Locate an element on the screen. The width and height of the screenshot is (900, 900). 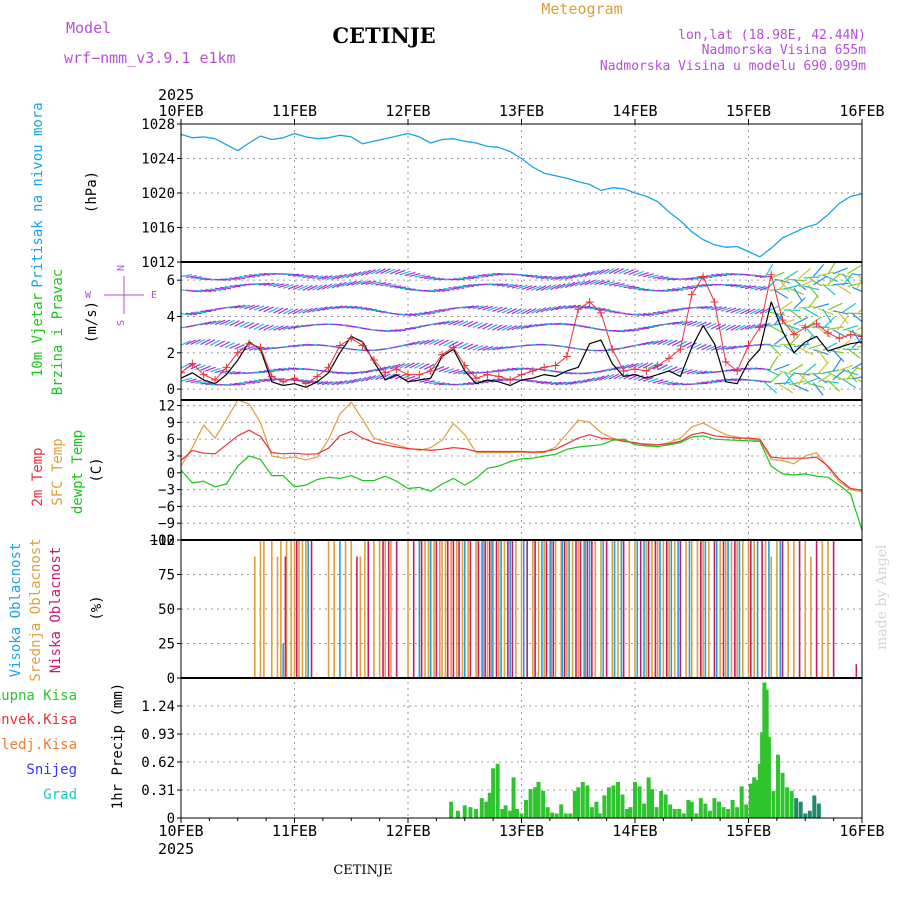
legend-hail: Grad is located at coordinates (60, 795).